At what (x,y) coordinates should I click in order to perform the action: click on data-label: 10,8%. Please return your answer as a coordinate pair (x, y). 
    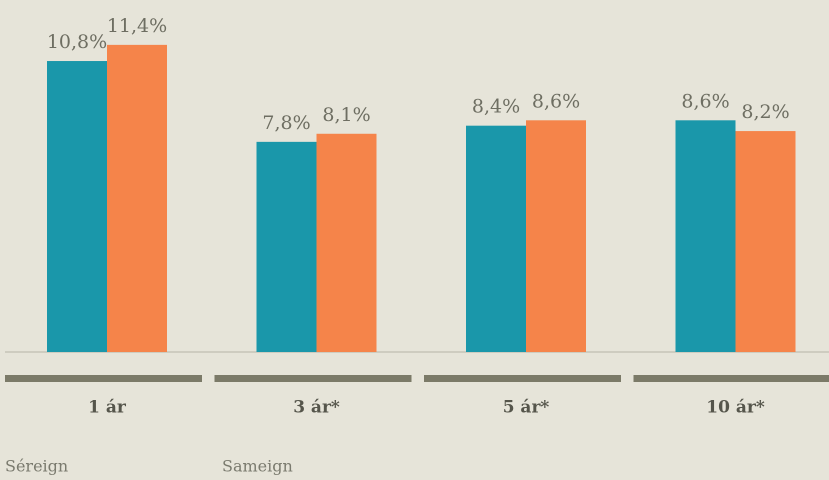
    Looking at the image, I should click on (77, 42).